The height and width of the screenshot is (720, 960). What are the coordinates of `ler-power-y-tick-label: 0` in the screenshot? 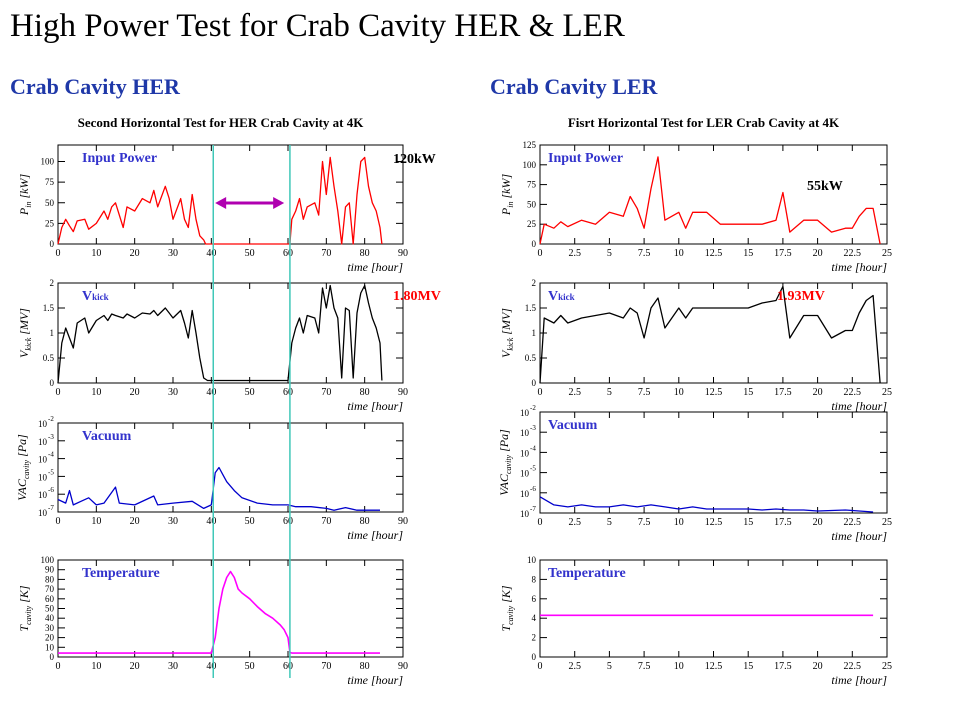 It's located at (534, 244).